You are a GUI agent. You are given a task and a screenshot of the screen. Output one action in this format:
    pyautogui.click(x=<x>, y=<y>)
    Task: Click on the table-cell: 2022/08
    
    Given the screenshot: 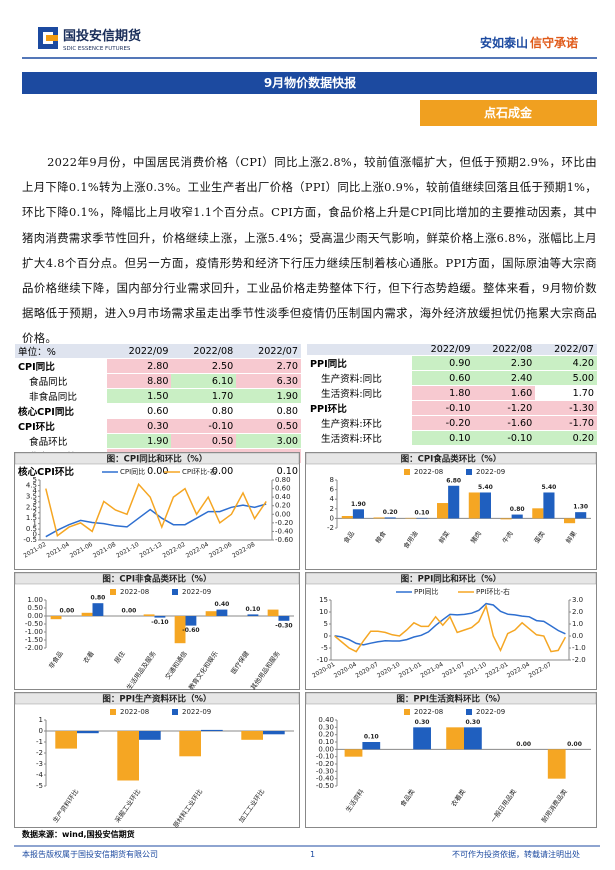 What is the action you would take?
    pyautogui.click(x=504, y=350)
    